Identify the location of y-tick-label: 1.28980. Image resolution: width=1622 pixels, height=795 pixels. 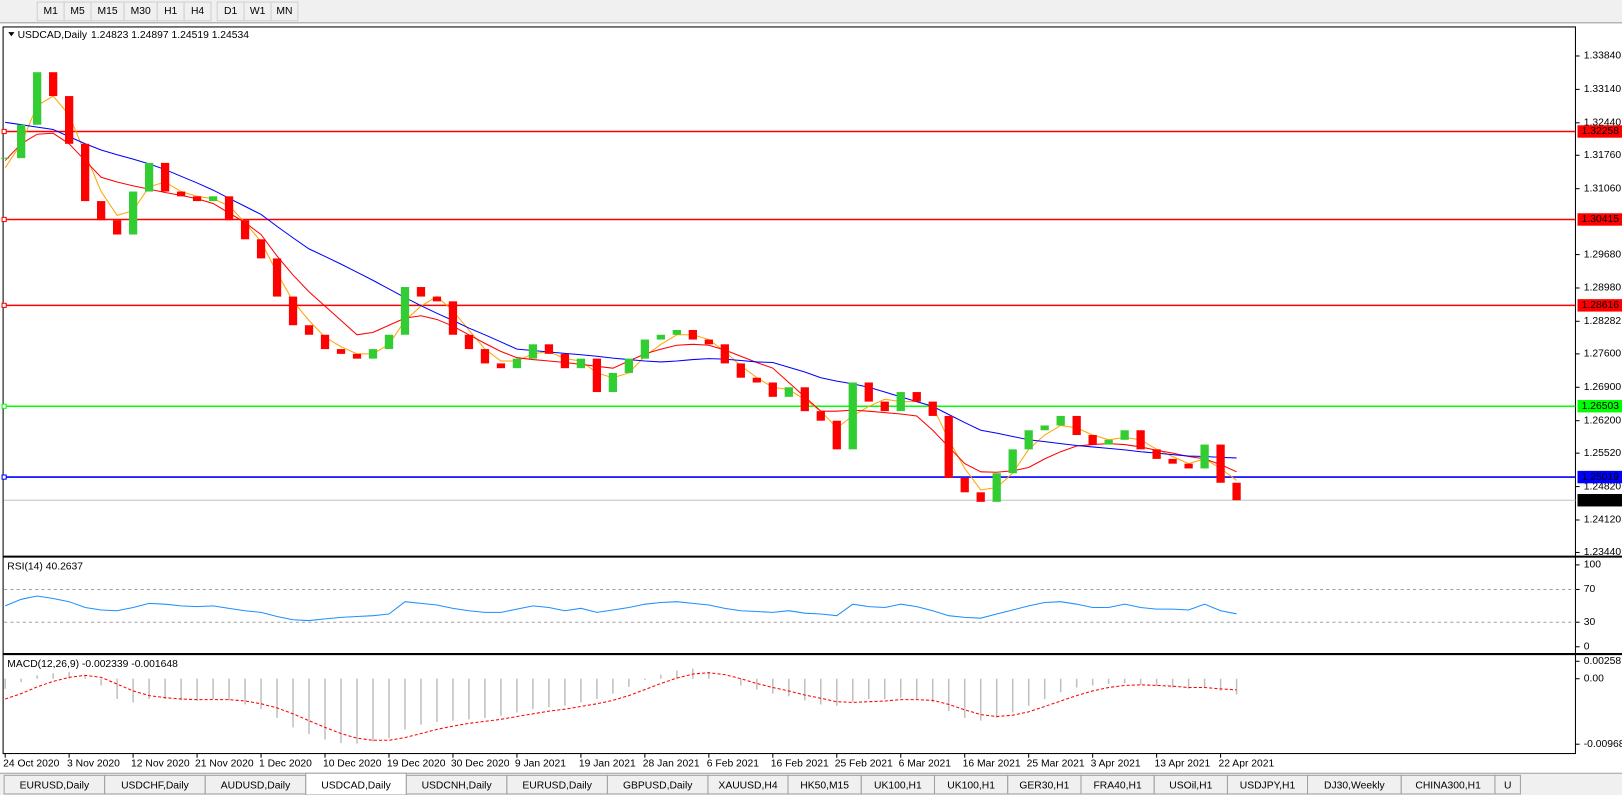
(1603, 288).